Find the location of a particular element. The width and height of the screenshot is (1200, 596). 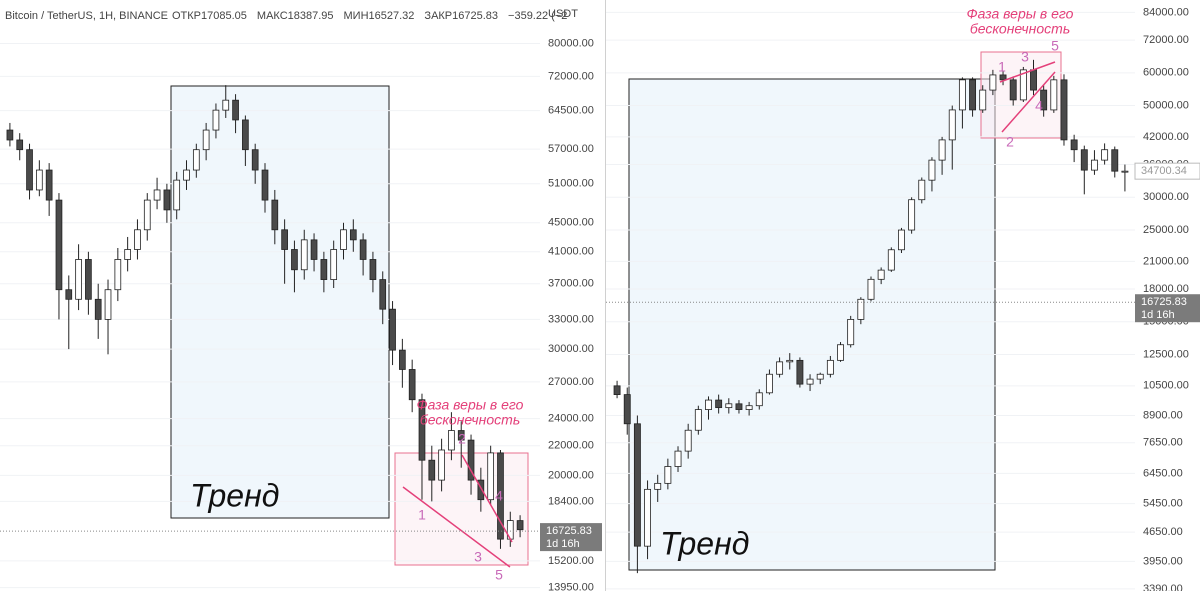

trend-box is located at coordinates (280, 302).